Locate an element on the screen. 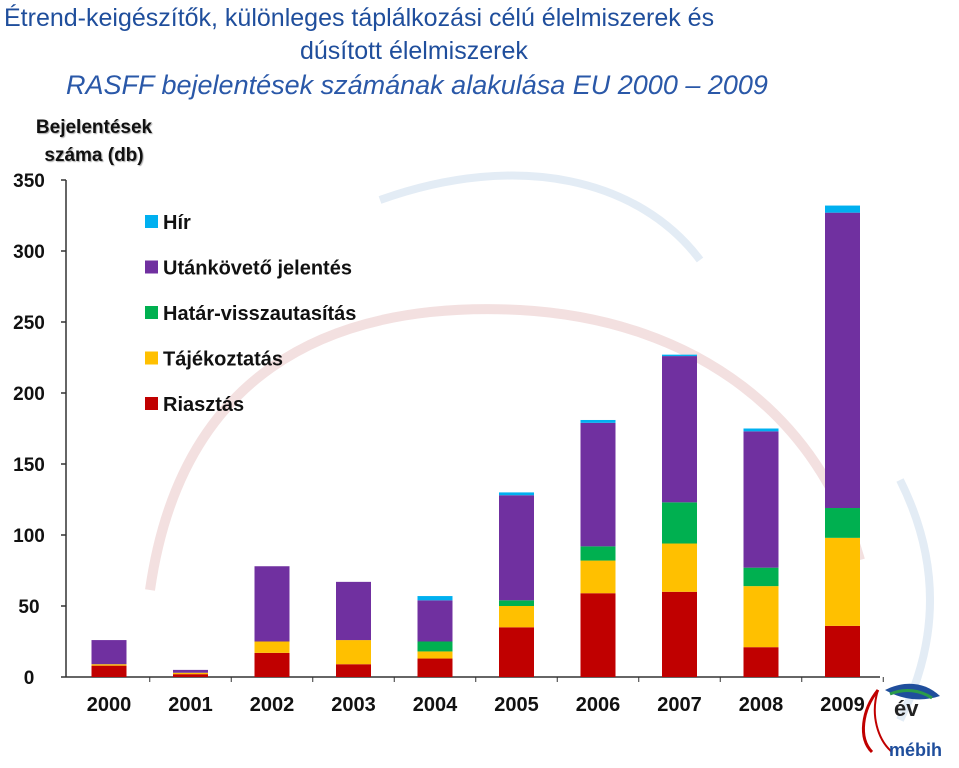 This screenshot has width=959, height=768. legend-swatch-h-r is located at coordinates (151, 221).